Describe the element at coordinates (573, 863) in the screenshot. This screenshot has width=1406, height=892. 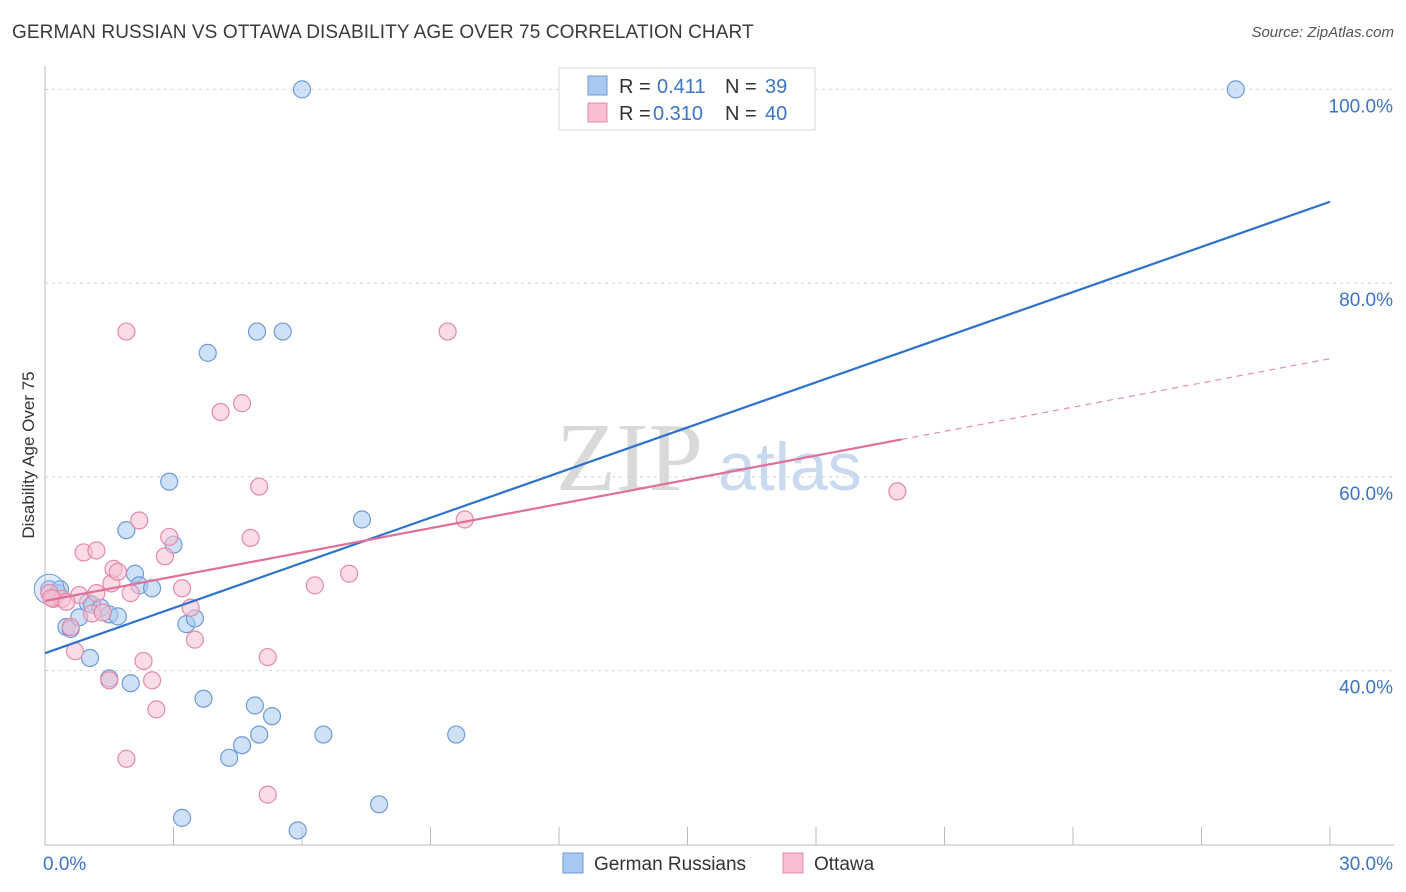
I see `series-legend-swatch-german-russians` at that location.